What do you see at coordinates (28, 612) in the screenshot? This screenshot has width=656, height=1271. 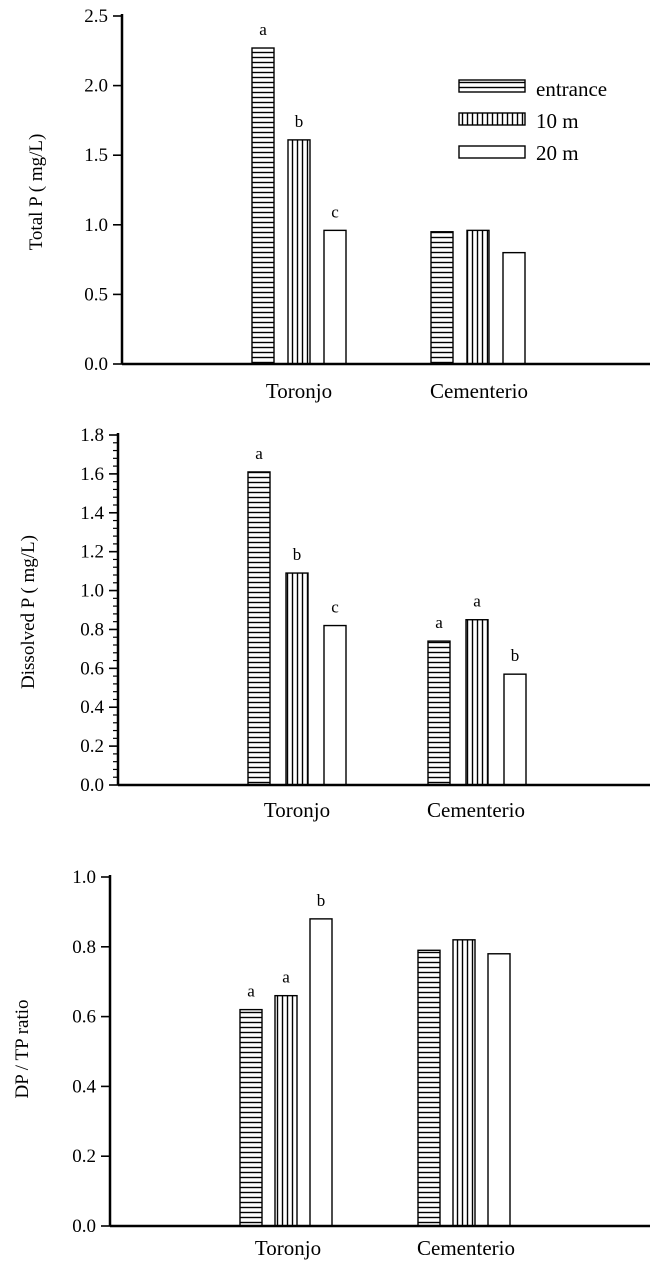 I see `dissolved-p-y-axis-label: Dissolved P ( mg/L)` at bounding box center [28, 612].